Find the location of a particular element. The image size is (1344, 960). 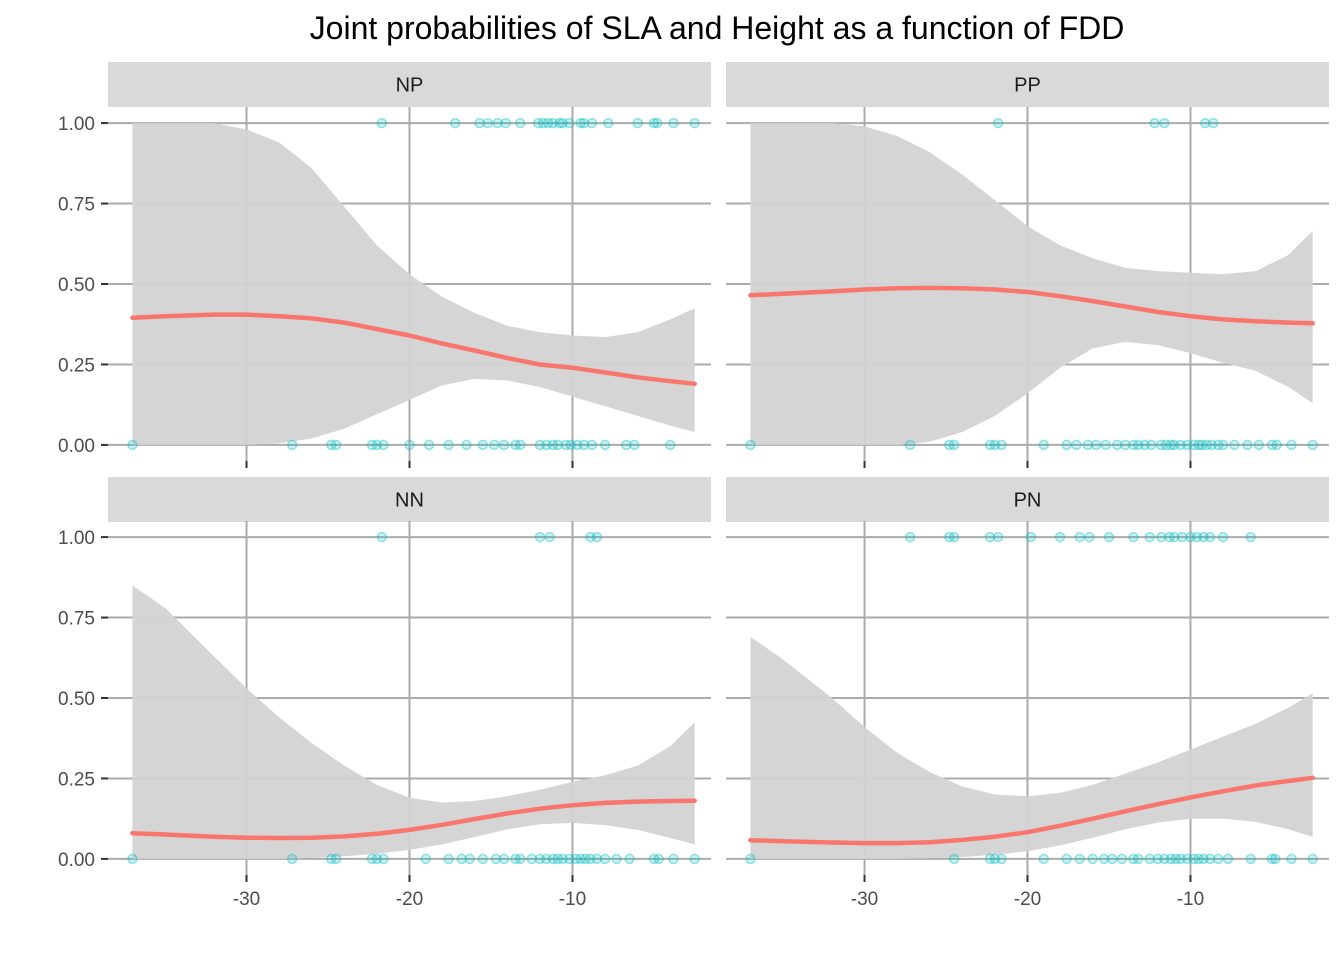

x-tick-label: -20 is located at coordinates (409, 899).